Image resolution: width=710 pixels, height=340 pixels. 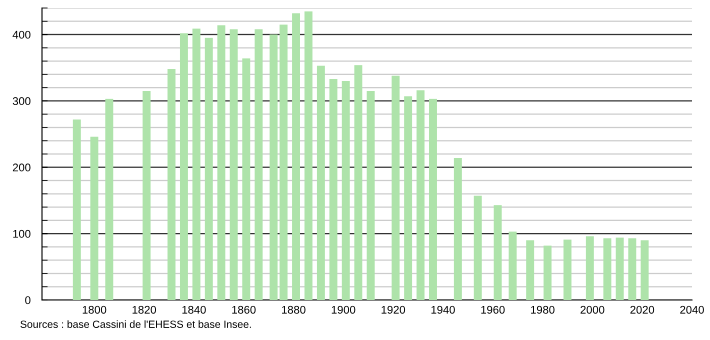 What do you see at coordinates (493, 310) in the screenshot?
I see `x-tick-label: 1960` at bounding box center [493, 310].